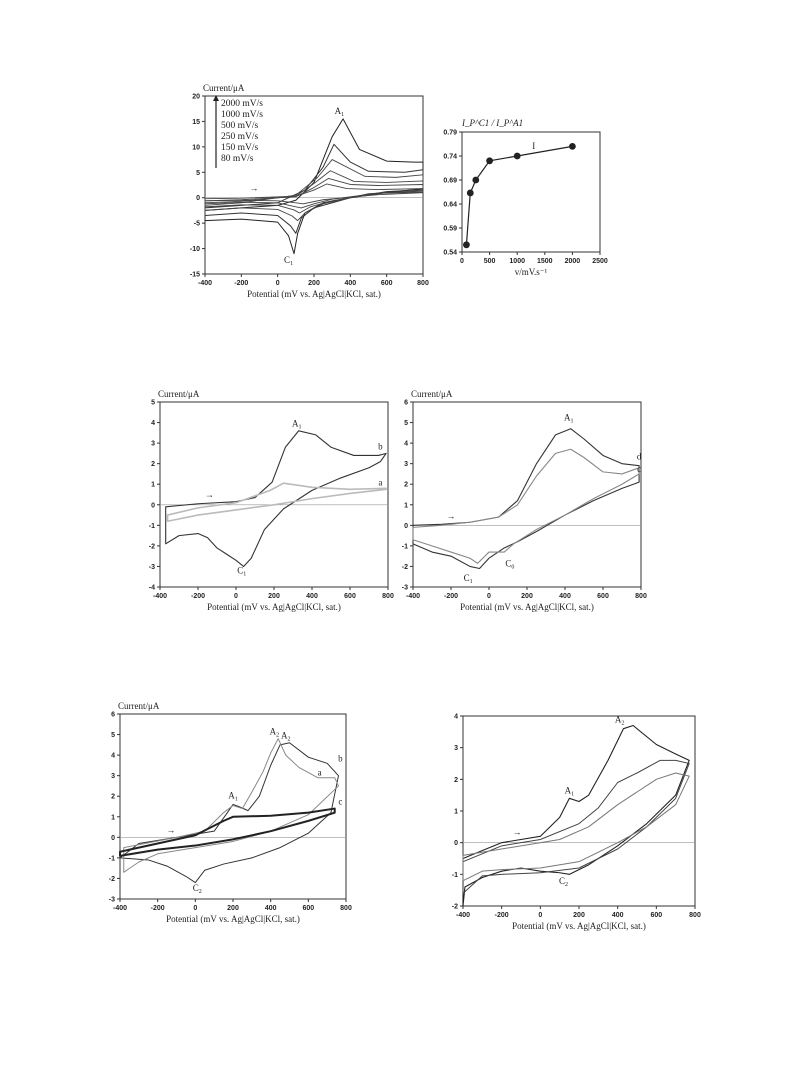 The image size is (793, 1076). What do you see at coordinates (492, 123) in the screenshot?
I see `y-axis-label: I_P^C1 / I_P^A1` at bounding box center [492, 123].